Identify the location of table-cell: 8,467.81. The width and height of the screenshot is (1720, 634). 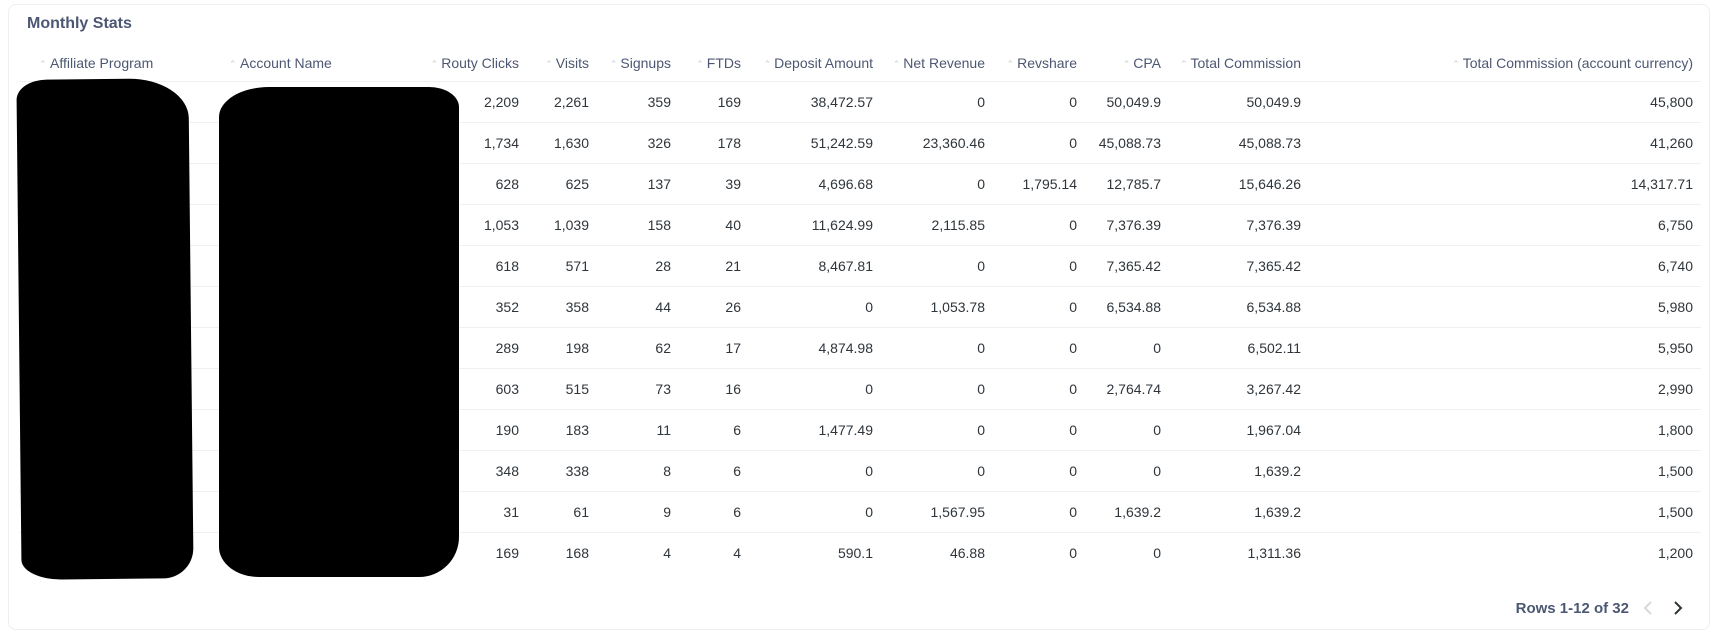
(815, 266).